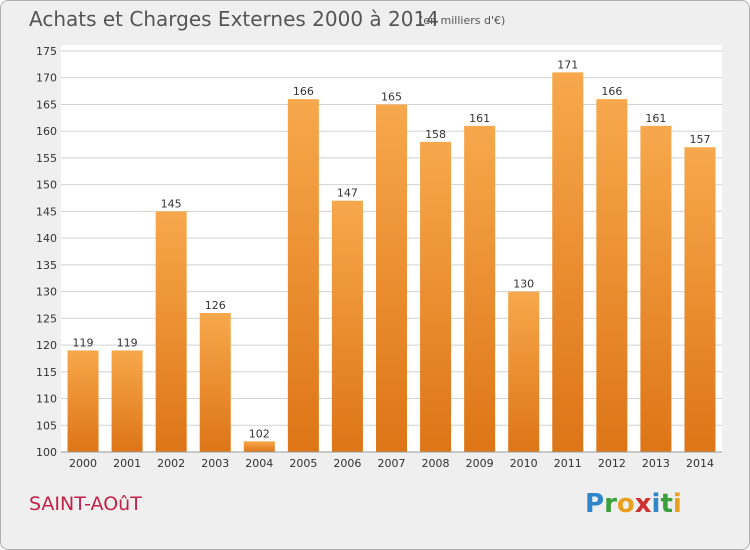 This screenshot has width=750, height=550. I want to click on logo-letter: t, so click(666, 504).